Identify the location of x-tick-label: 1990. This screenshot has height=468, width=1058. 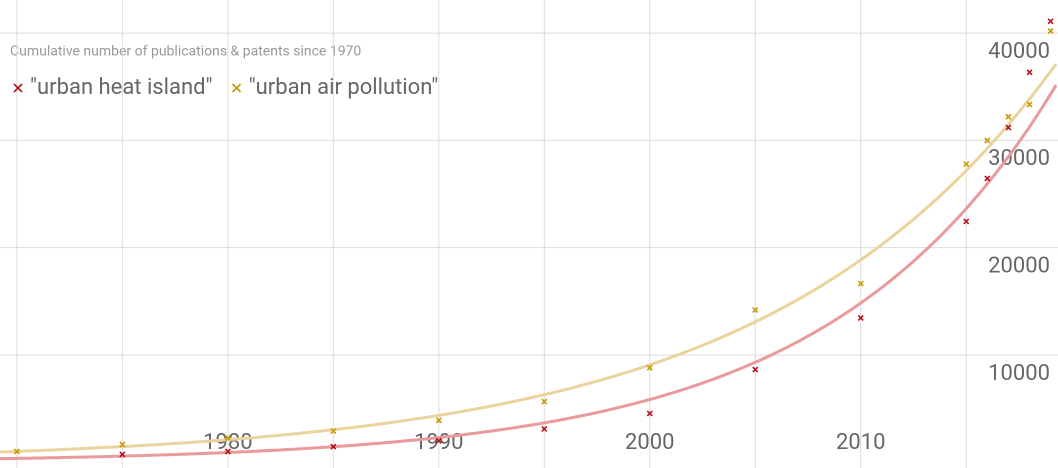
(438, 442).